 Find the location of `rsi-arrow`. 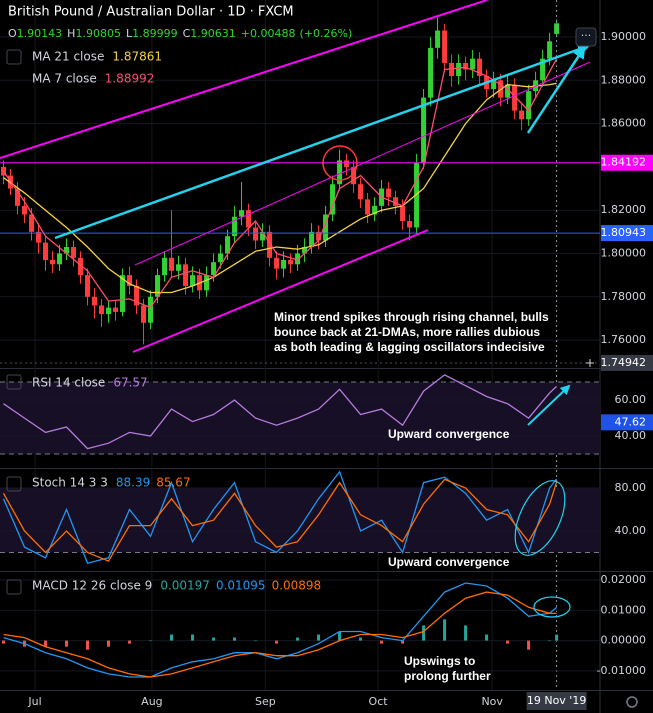

rsi-arrow is located at coordinates (549, 405).